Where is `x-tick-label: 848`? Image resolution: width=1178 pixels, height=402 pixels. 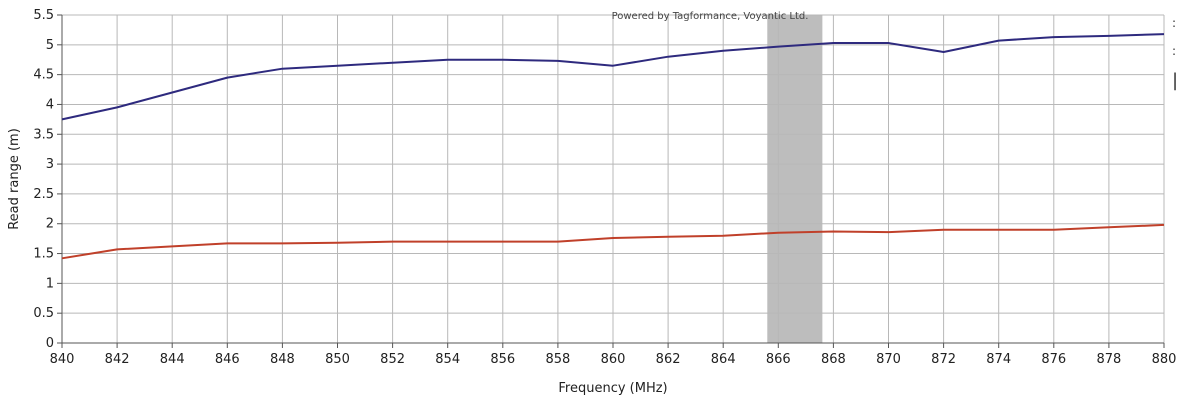
x-tick-label: 848 is located at coordinates (282, 359).